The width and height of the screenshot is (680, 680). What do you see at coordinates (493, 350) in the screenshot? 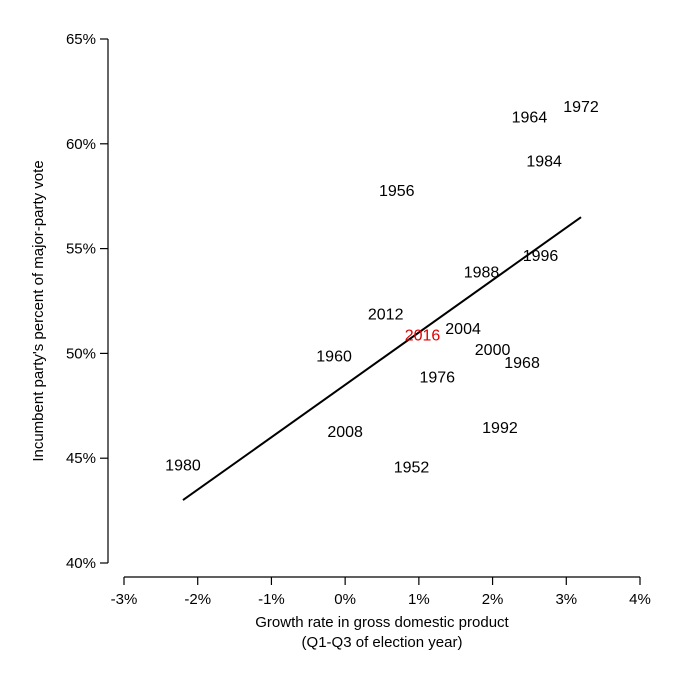
I see `point-2000: 2000` at bounding box center [493, 350].